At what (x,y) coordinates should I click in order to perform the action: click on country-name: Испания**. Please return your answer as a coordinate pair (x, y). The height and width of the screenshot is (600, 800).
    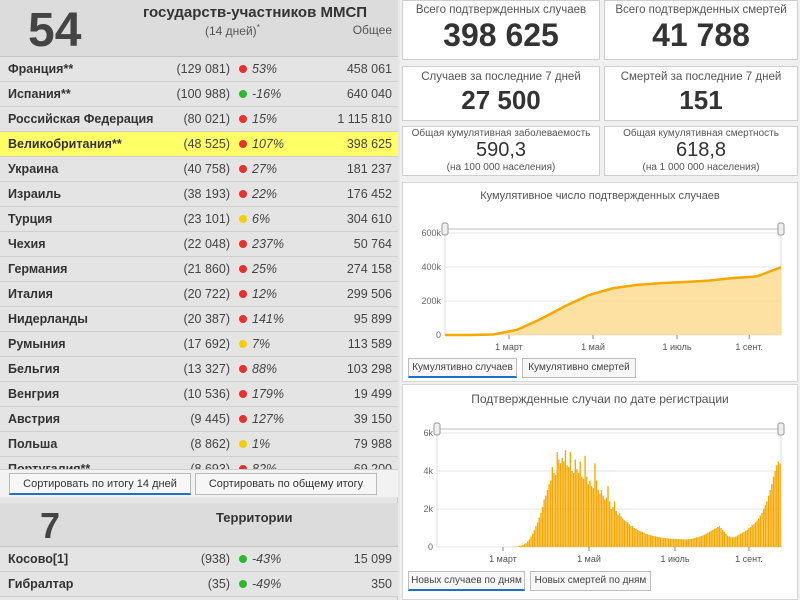
    Looking at the image, I should click on (39, 94).